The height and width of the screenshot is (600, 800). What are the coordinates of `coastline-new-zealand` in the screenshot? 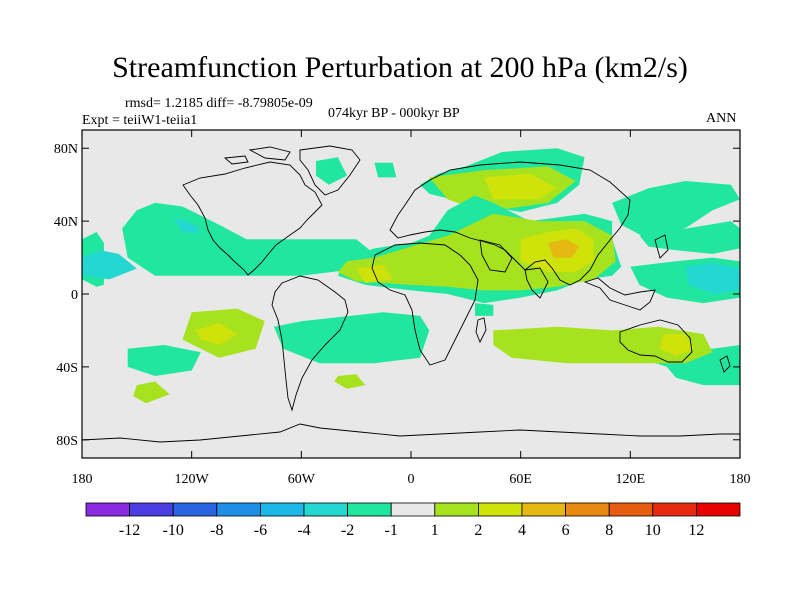 It's located at (725, 364).